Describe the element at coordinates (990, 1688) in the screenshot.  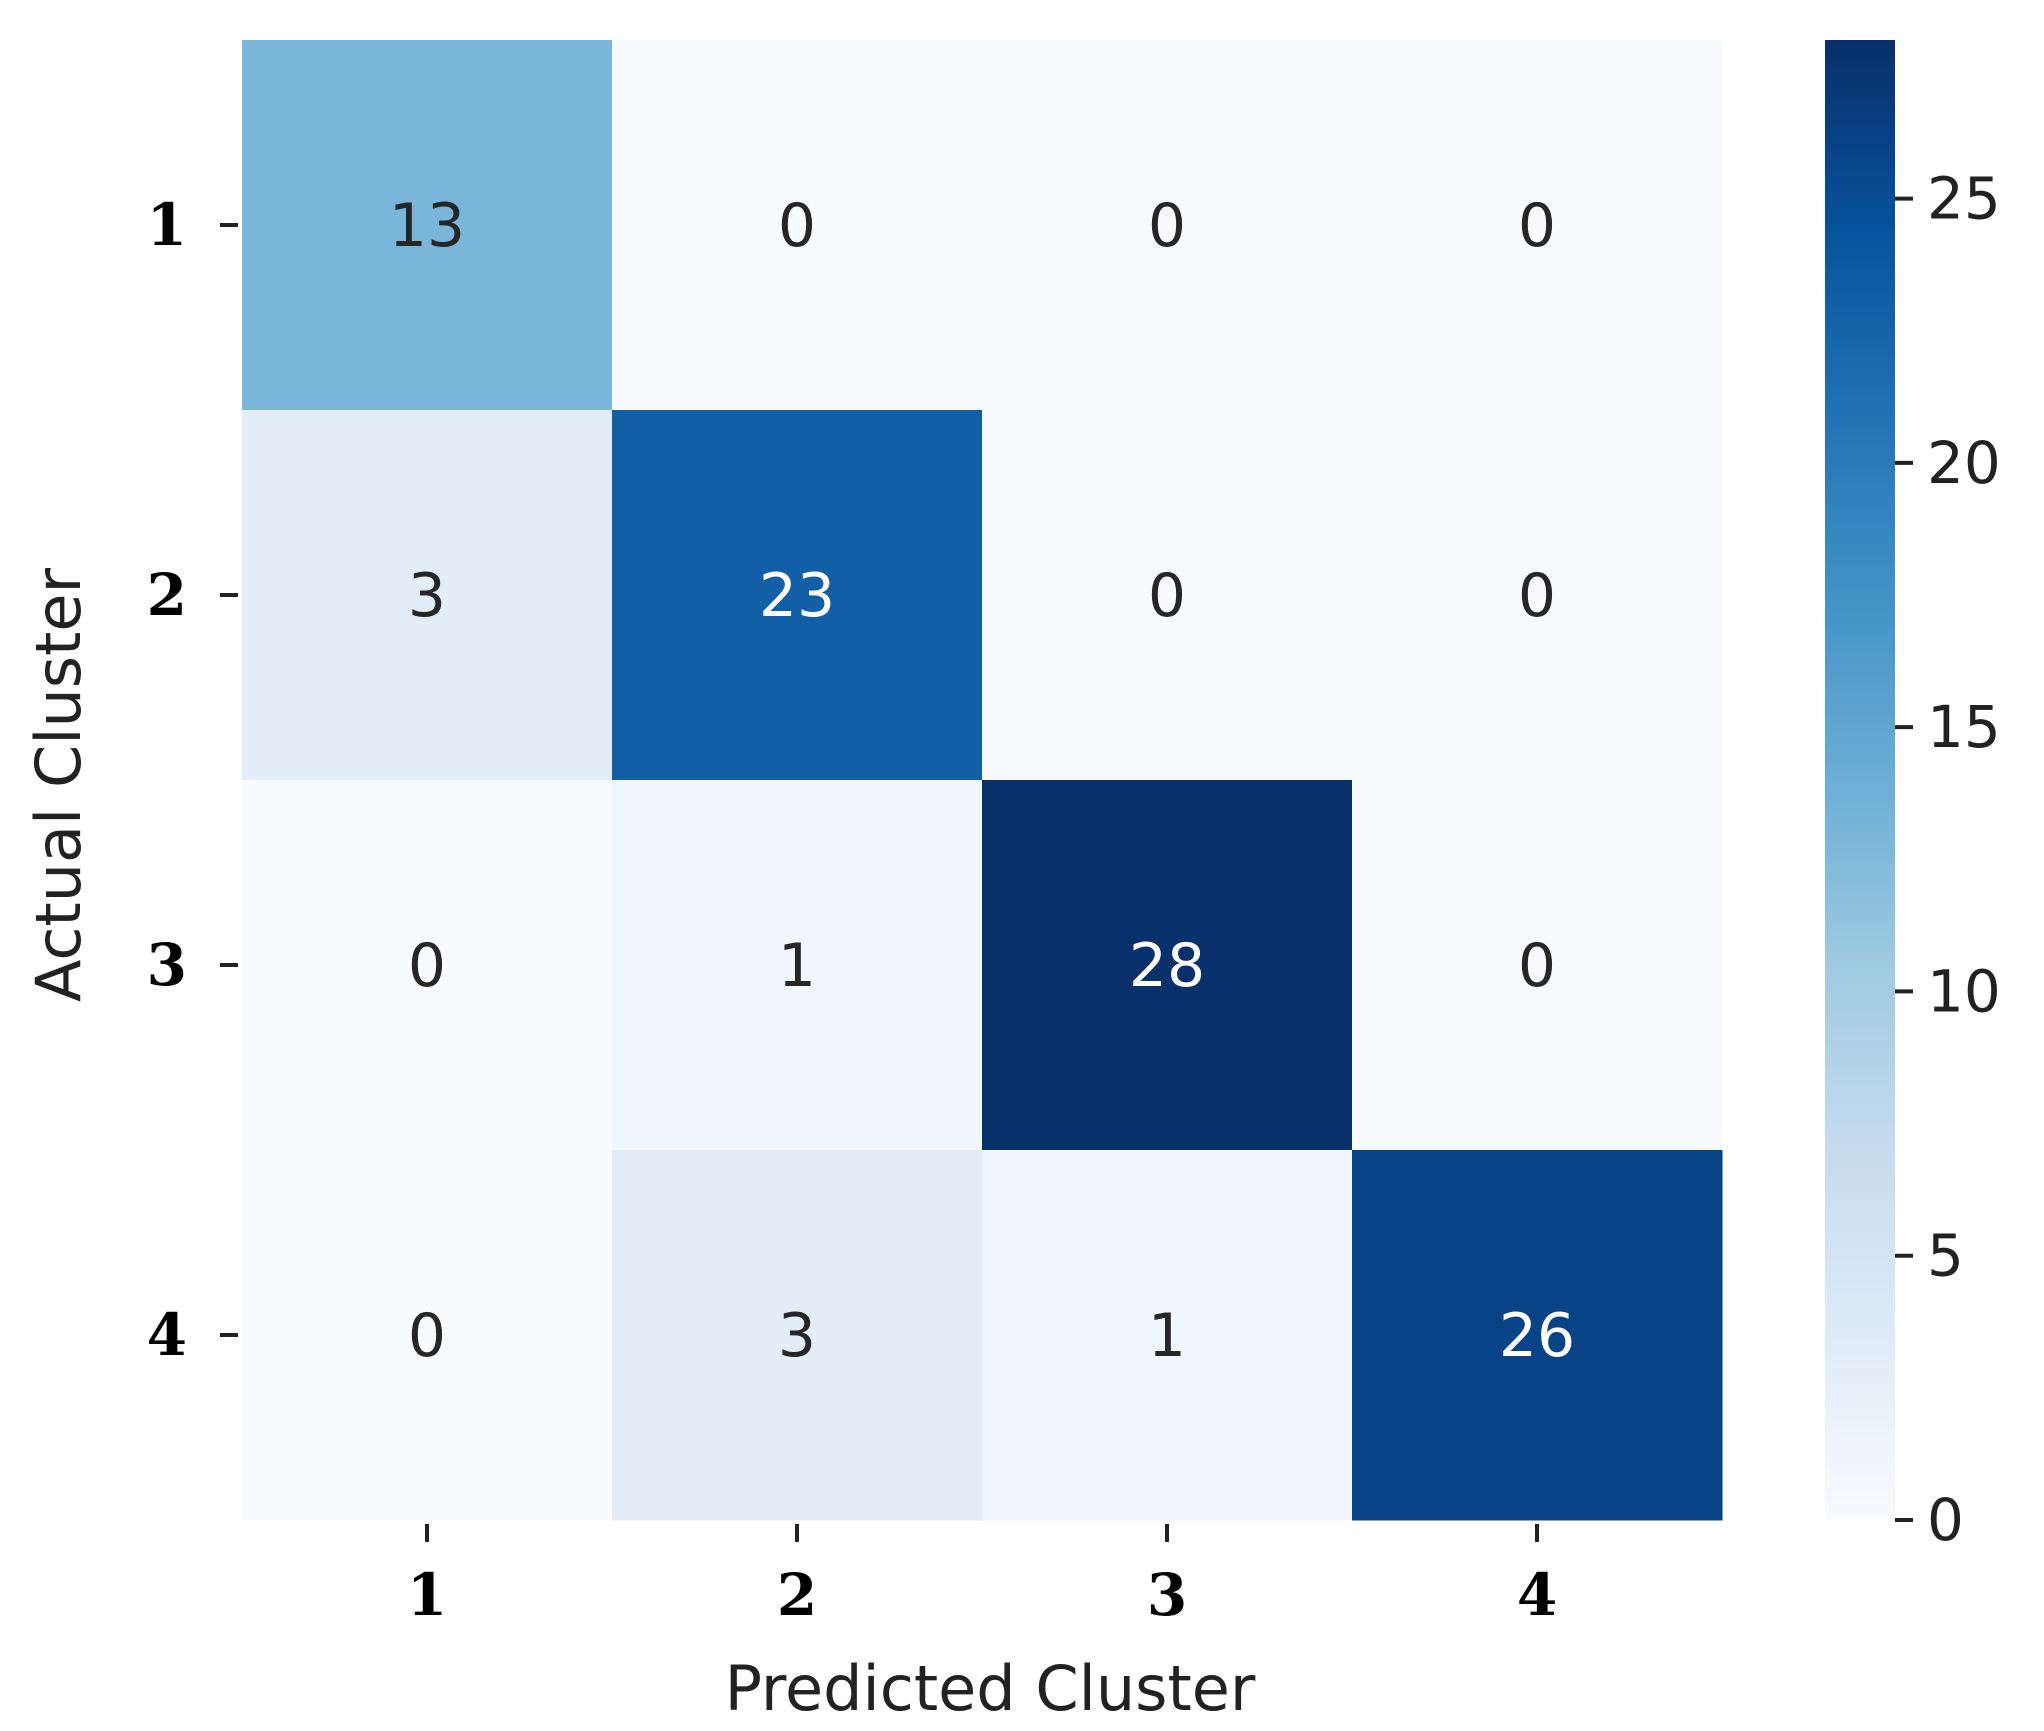
I see `x-axis-label: Predicted Cluster` at that location.